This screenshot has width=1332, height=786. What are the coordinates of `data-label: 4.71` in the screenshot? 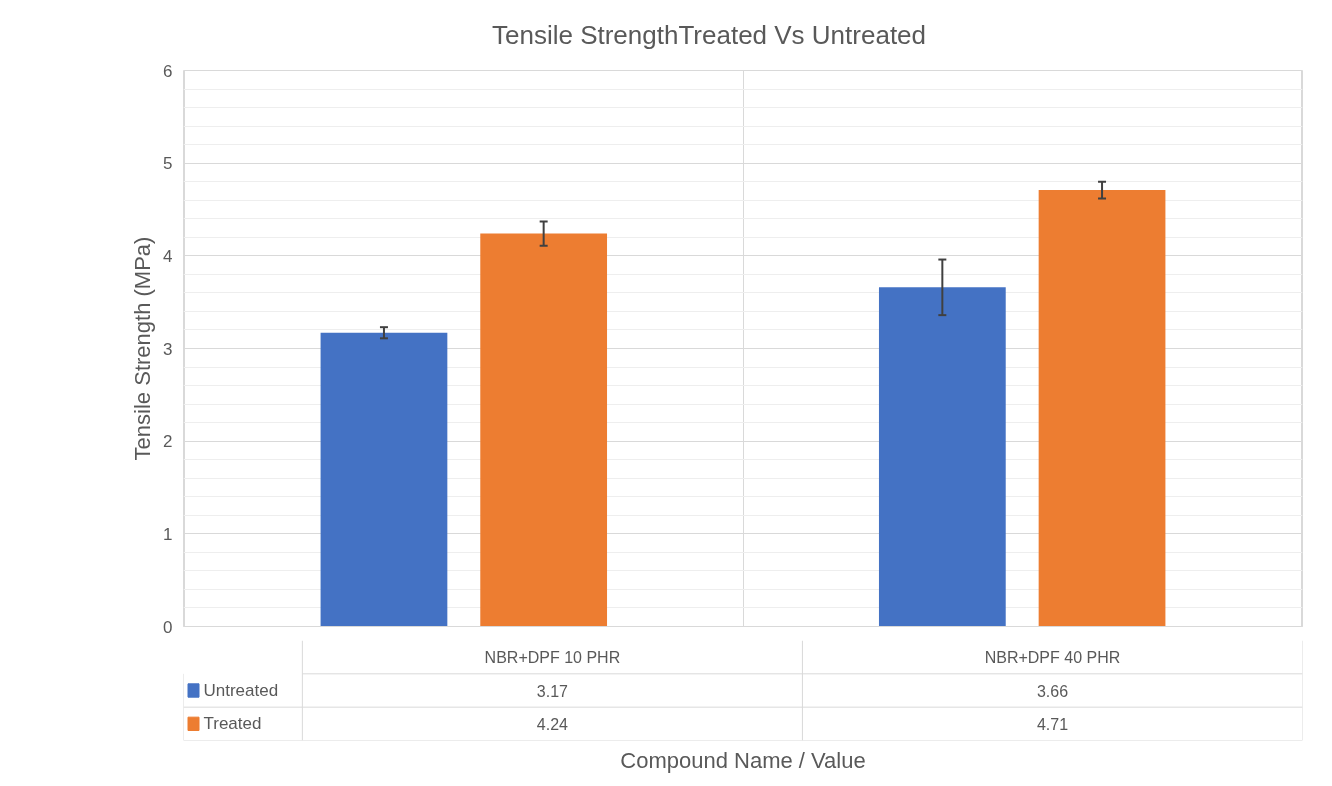 It's located at (1052, 724).